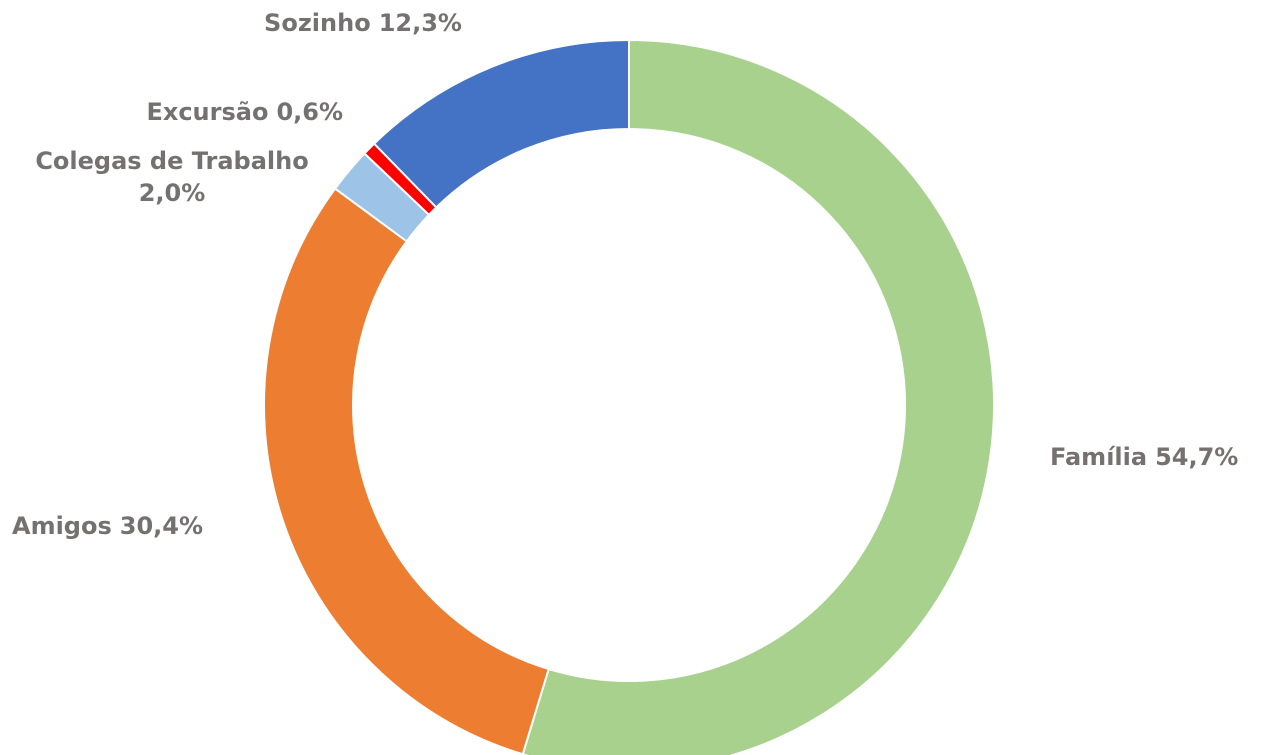 This screenshot has width=1261, height=755. What do you see at coordinates (1196, 457) in the screenshot?
I see `data-label-value: 54,7%` at bounding box center [1196, 457].